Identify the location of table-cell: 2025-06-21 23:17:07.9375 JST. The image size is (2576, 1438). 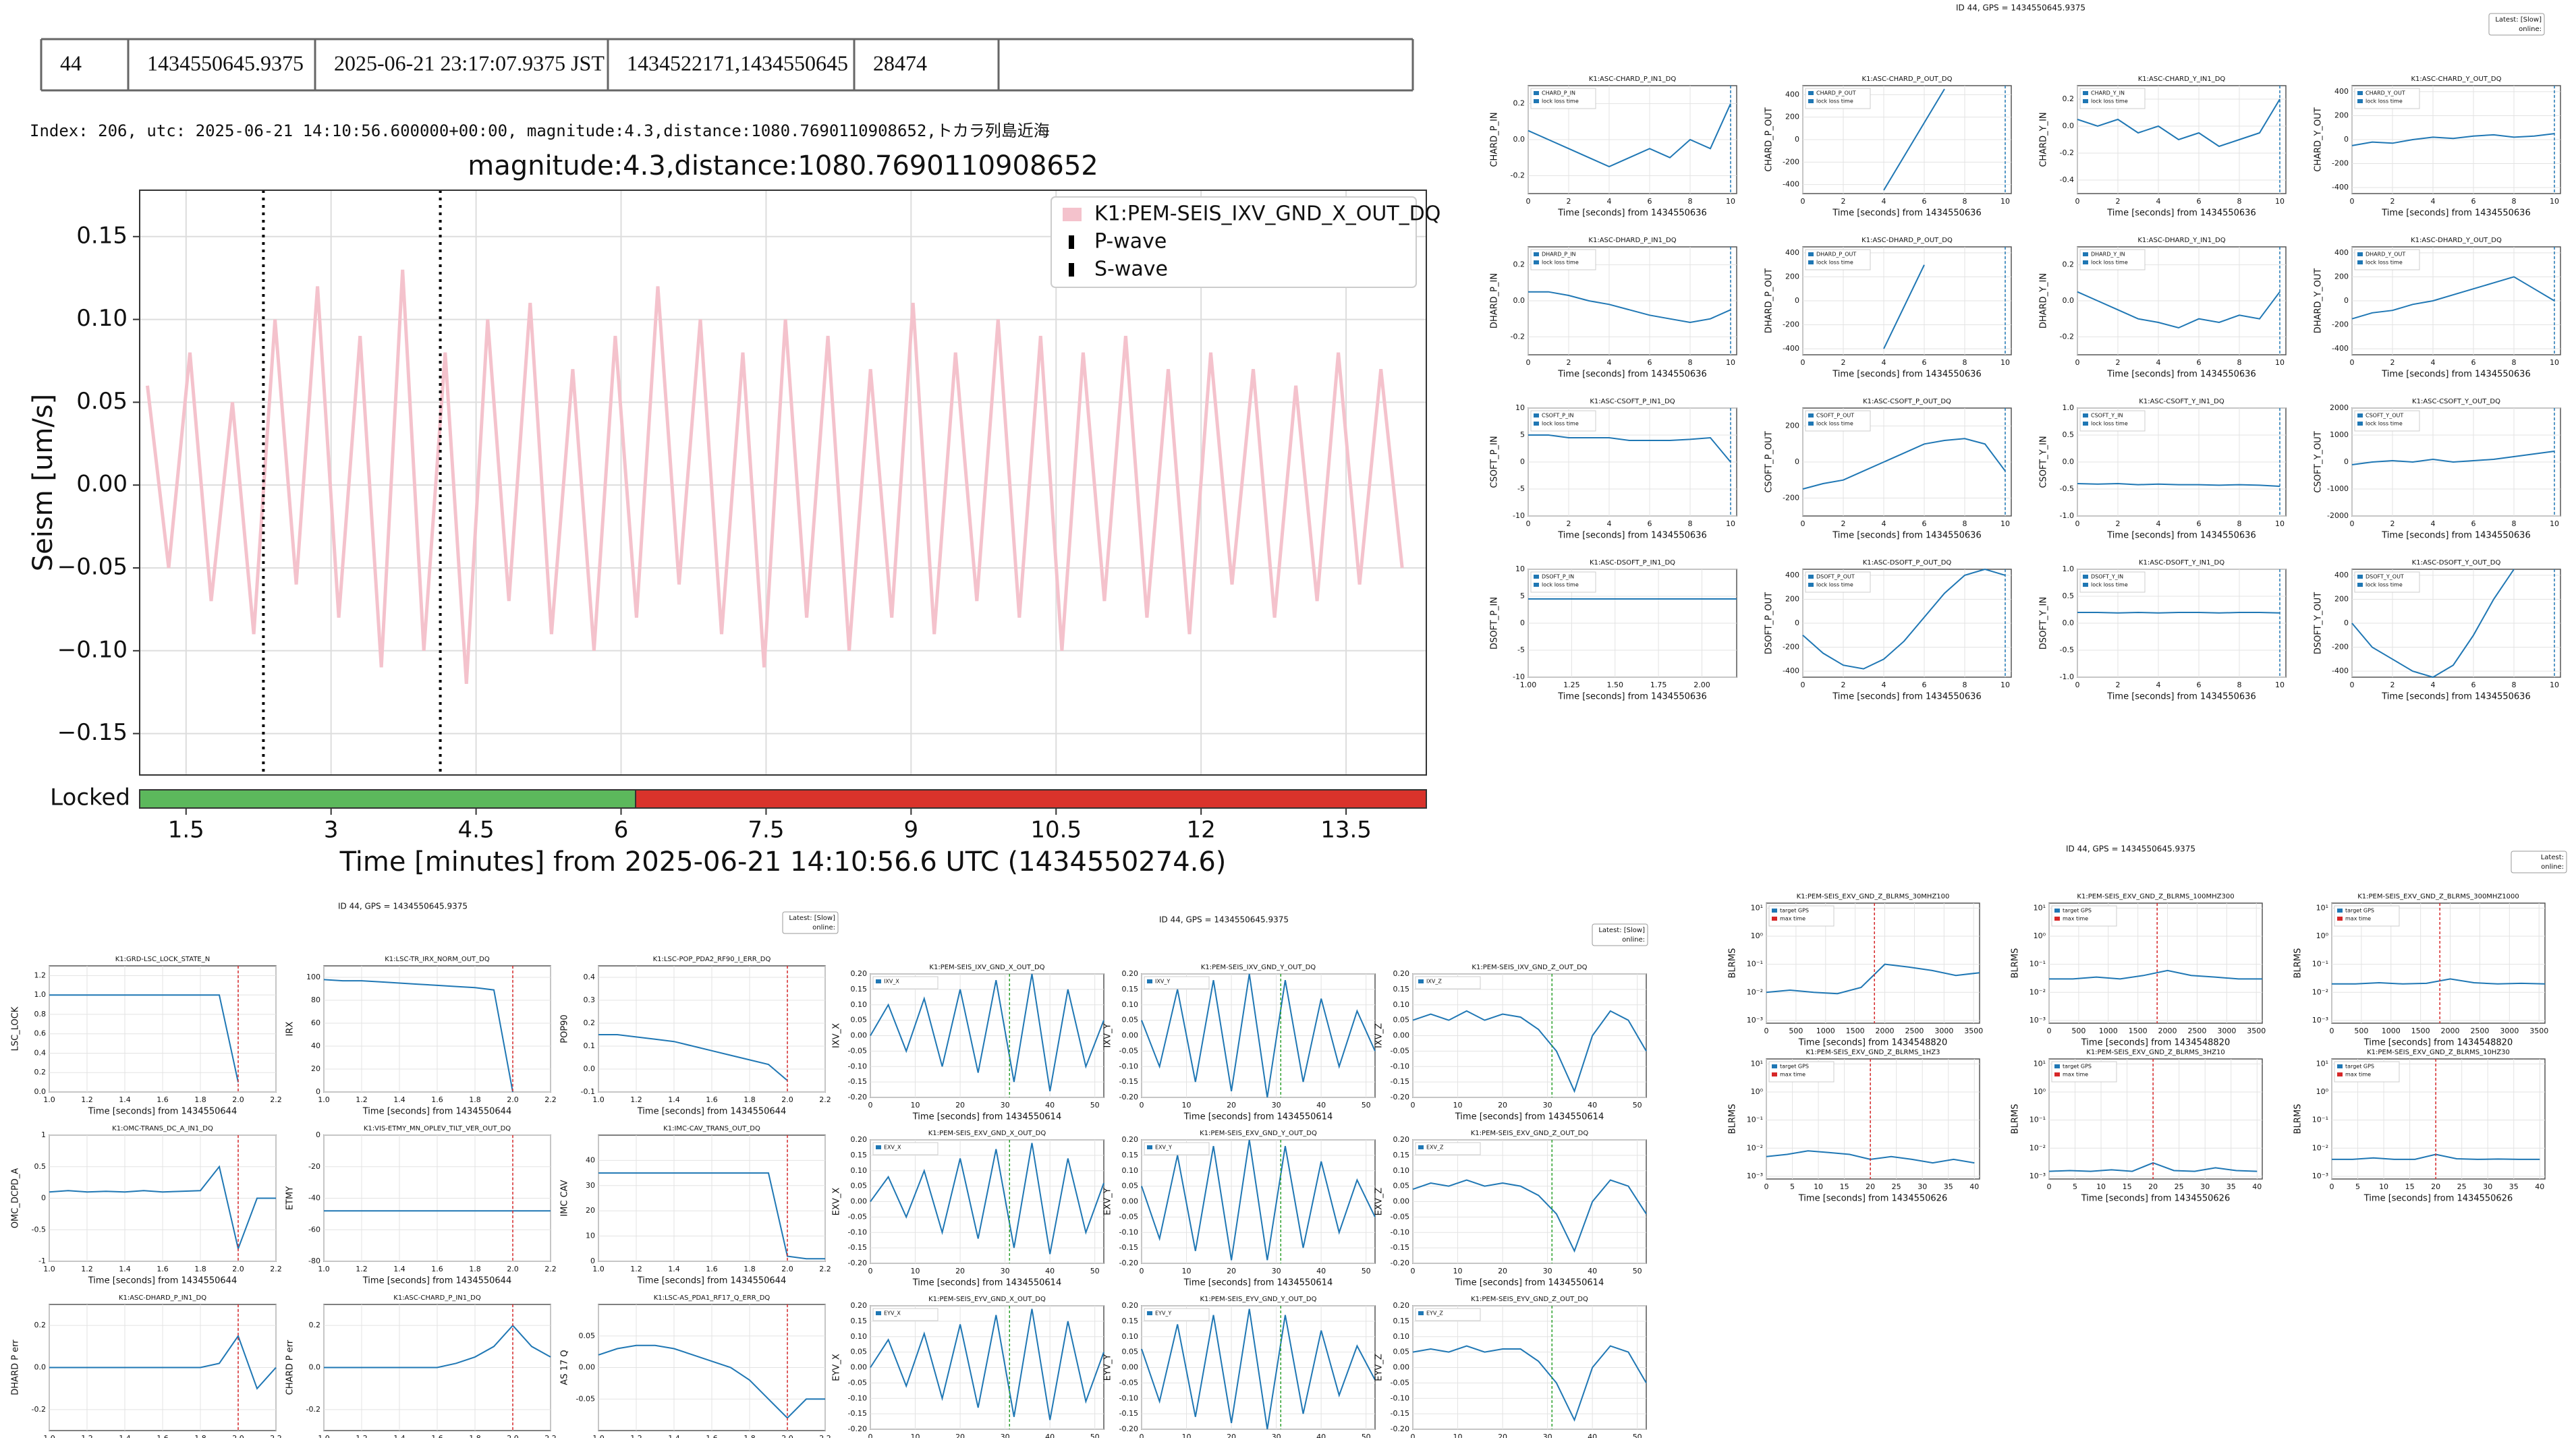
(469, 63).